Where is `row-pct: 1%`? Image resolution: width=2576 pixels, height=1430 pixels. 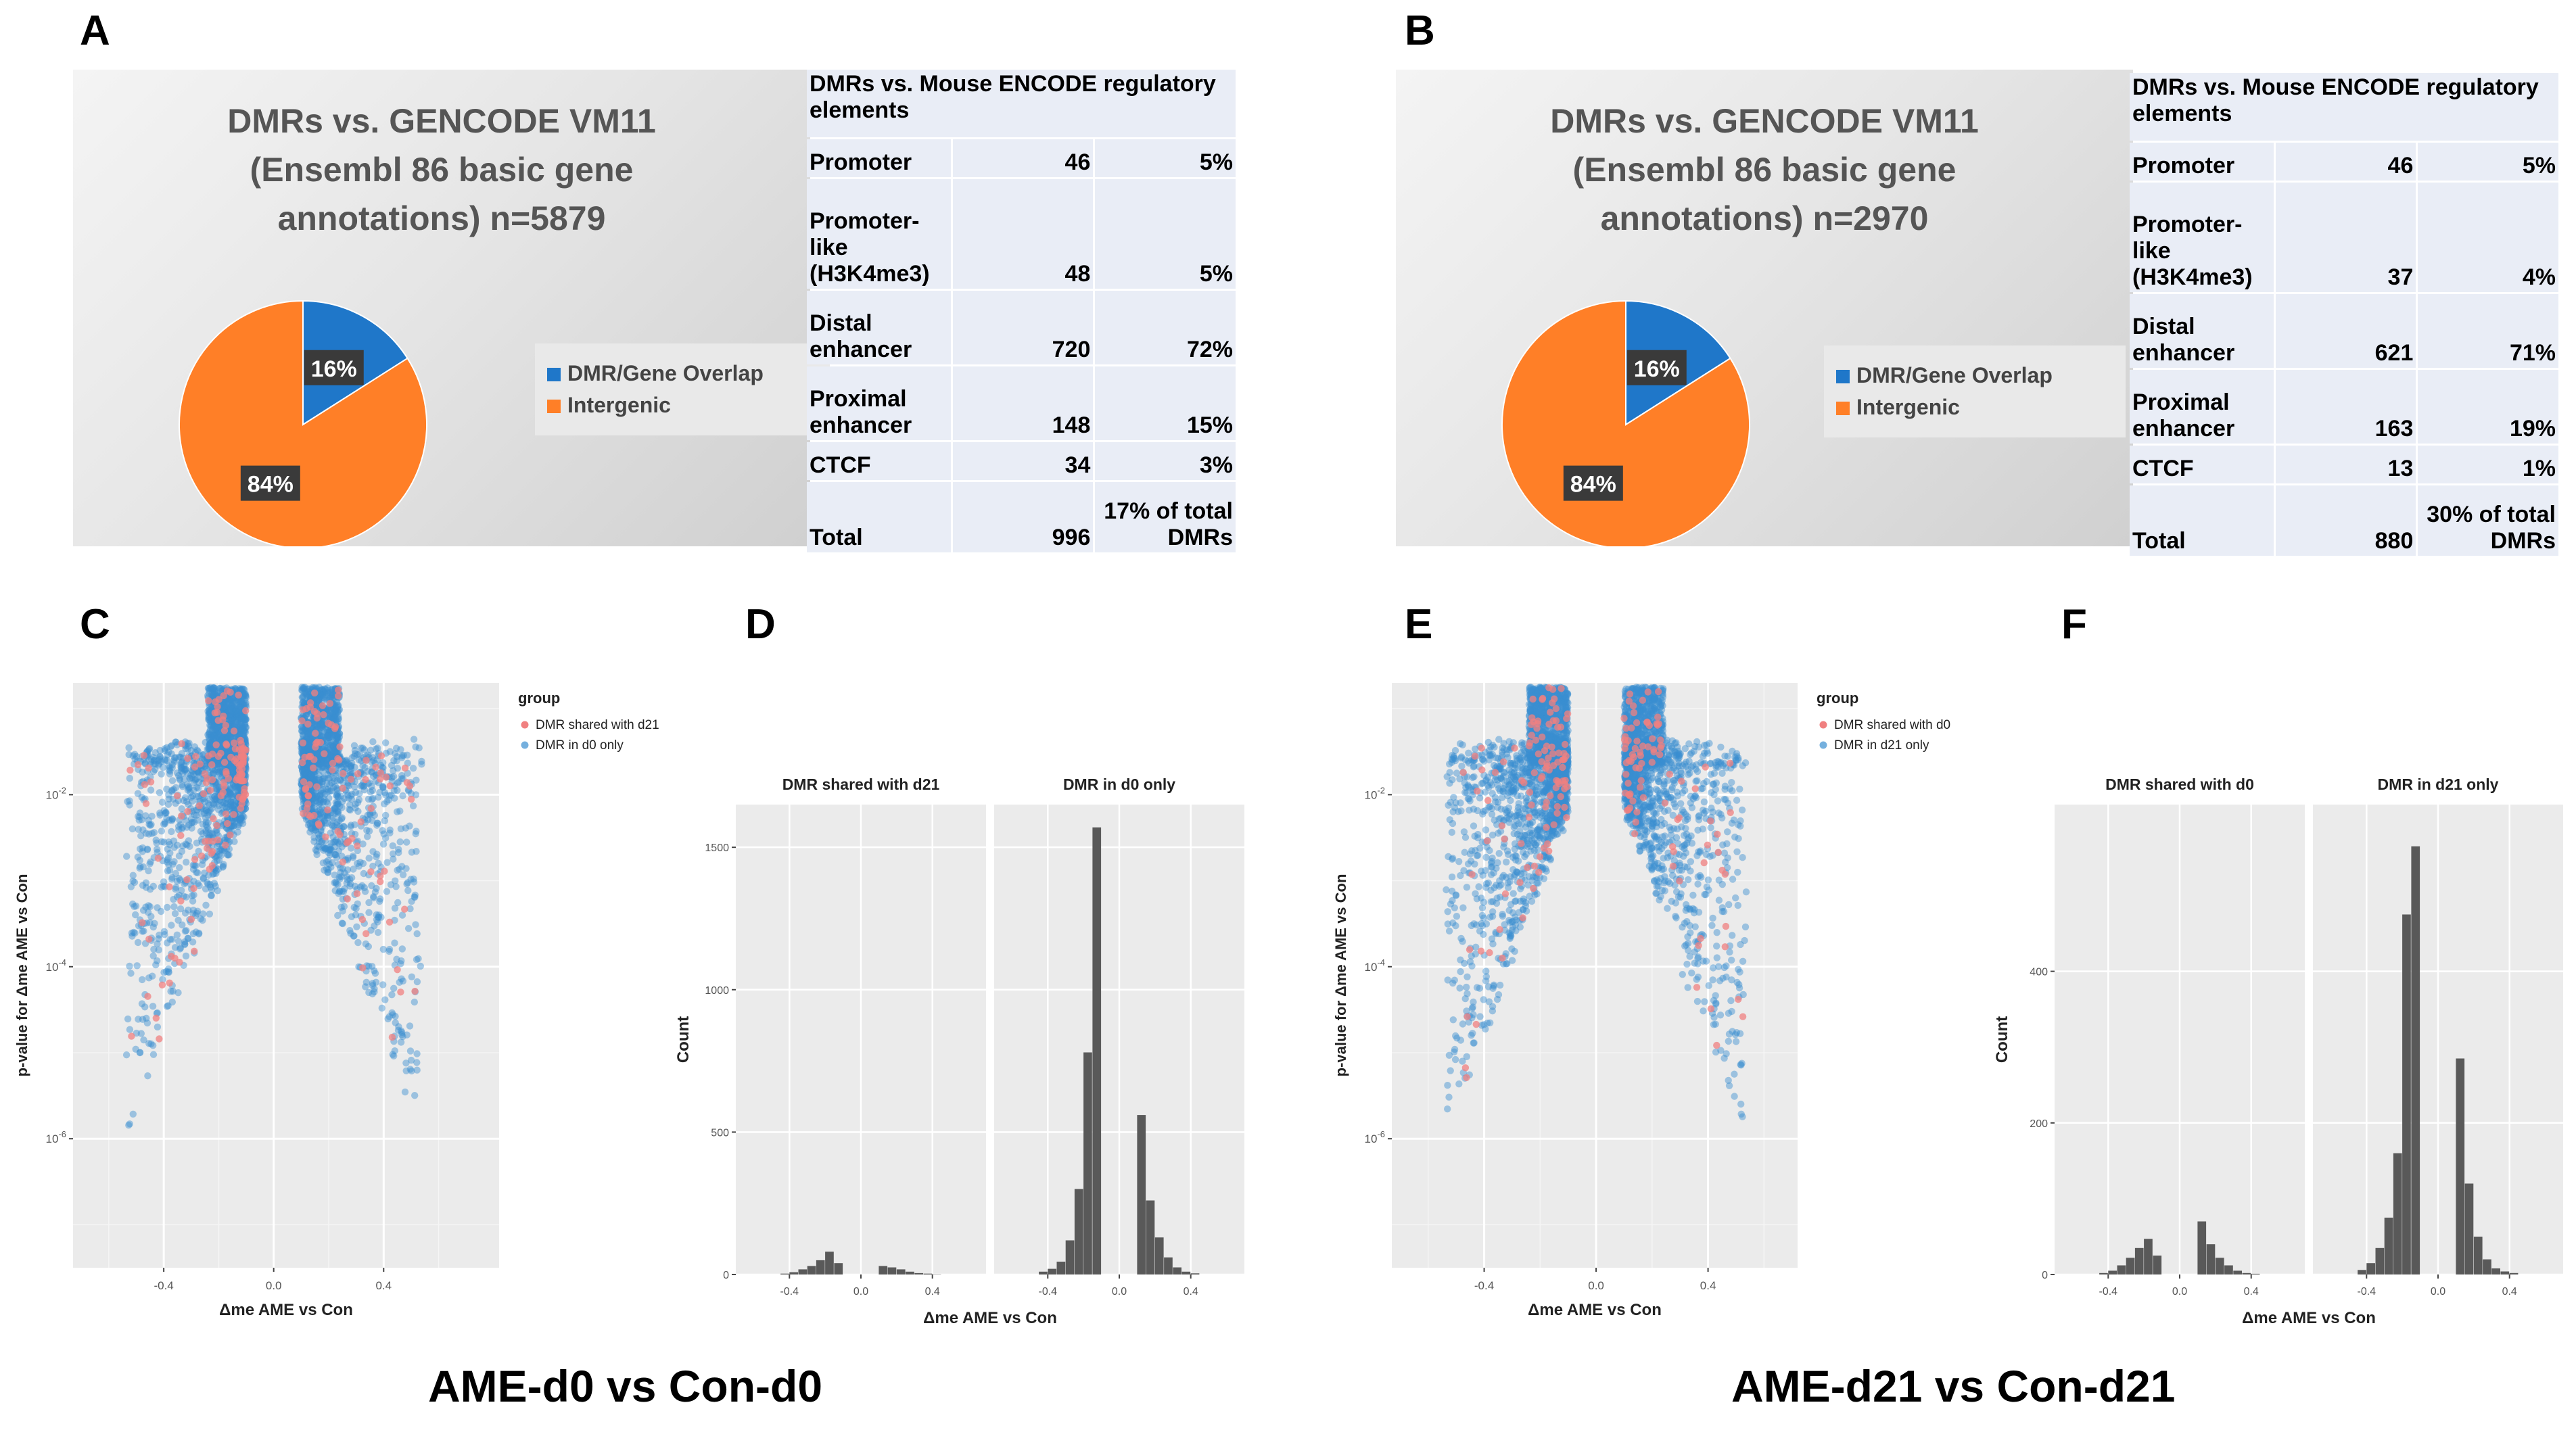
row-pct: 1% is located at coordinates (2488, 464).